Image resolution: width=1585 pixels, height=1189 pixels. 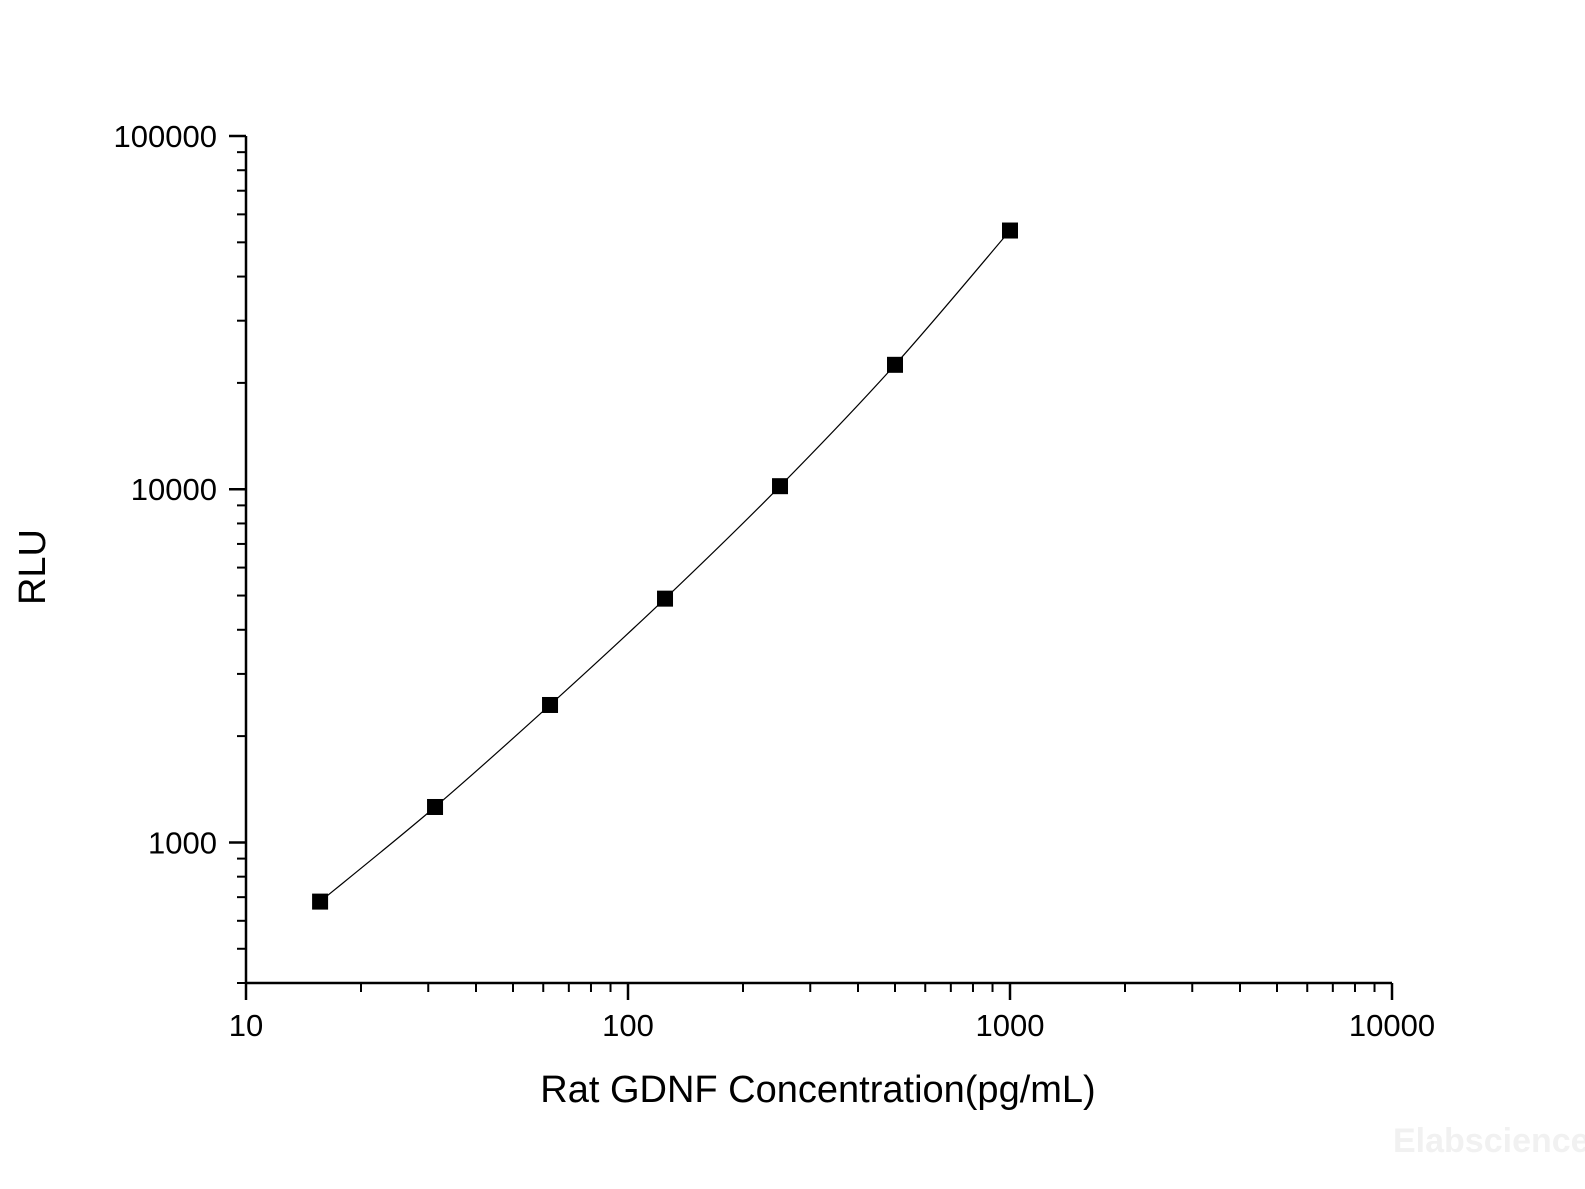 I want to click on x-tick-label: 100, so click(x=628, y=1025).